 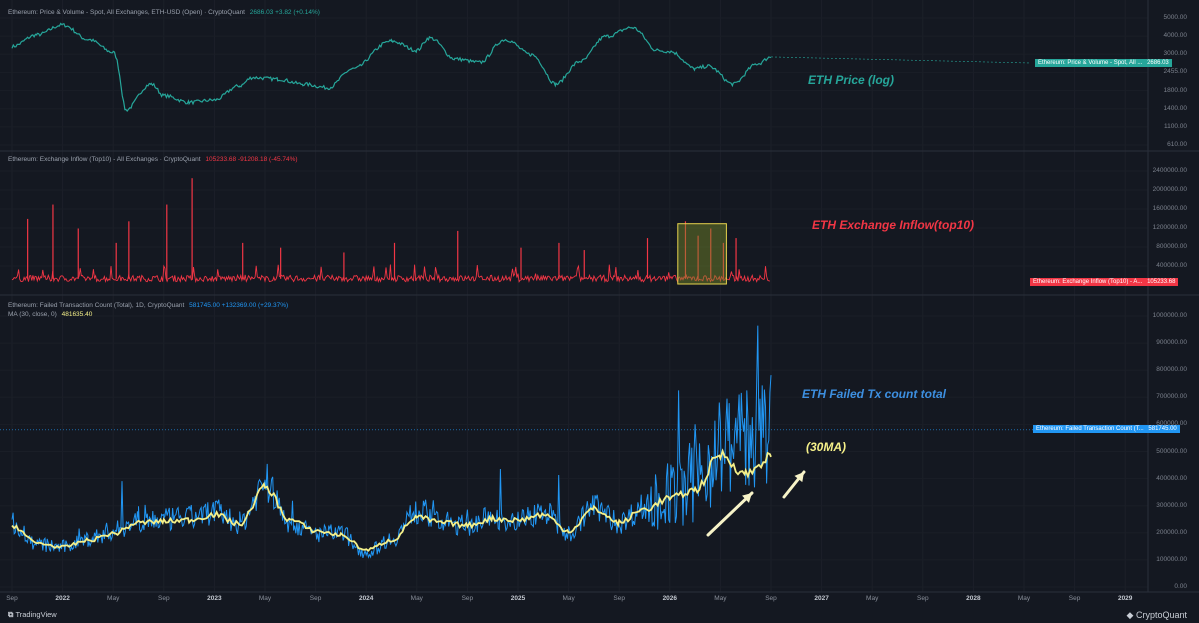 What do you see at coordinates (1162, 429) in the screenshot?
I see `failed-tag-value: 581745.00` at bounding box center [1162, 429].